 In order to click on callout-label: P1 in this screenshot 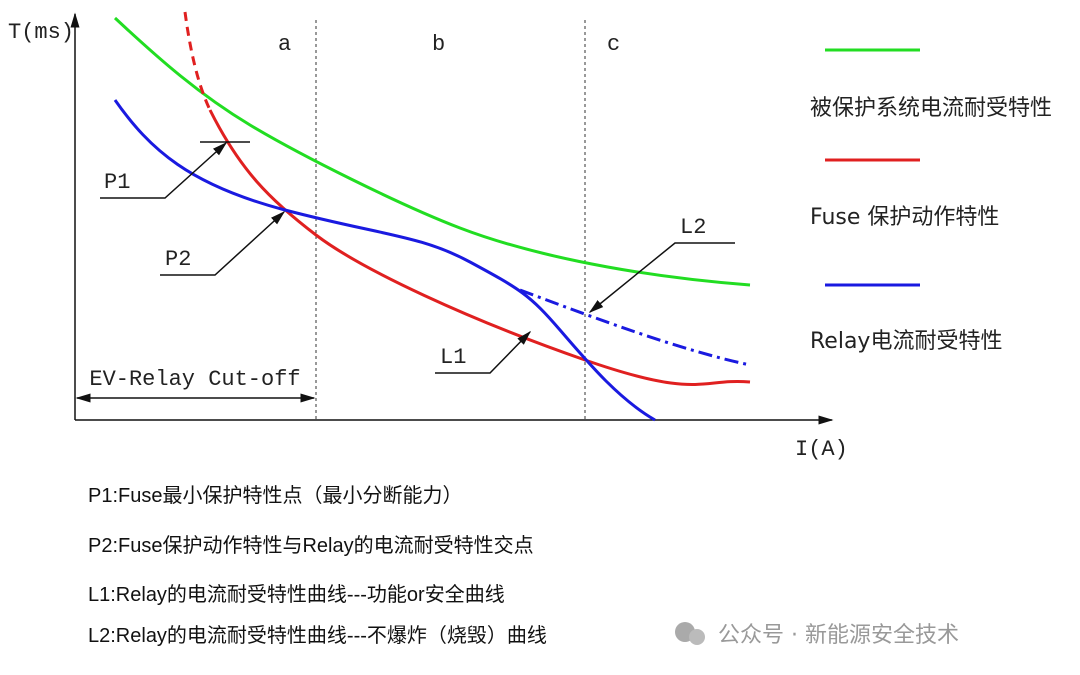, I will do `click(117, 182)`.